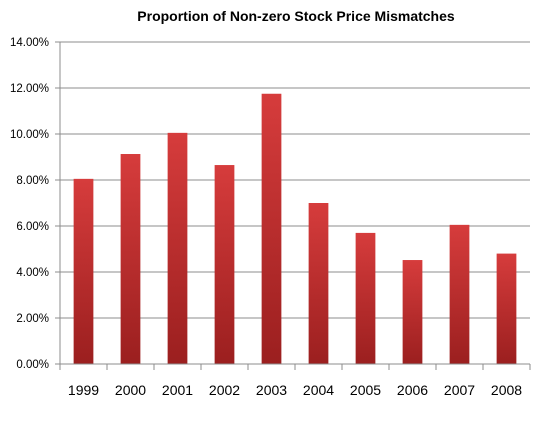 The image size is (534, 425). What do you see at coordinates (459, 294) in the screenshot?
I see `bar-2007` at bounding box center [459, 294].